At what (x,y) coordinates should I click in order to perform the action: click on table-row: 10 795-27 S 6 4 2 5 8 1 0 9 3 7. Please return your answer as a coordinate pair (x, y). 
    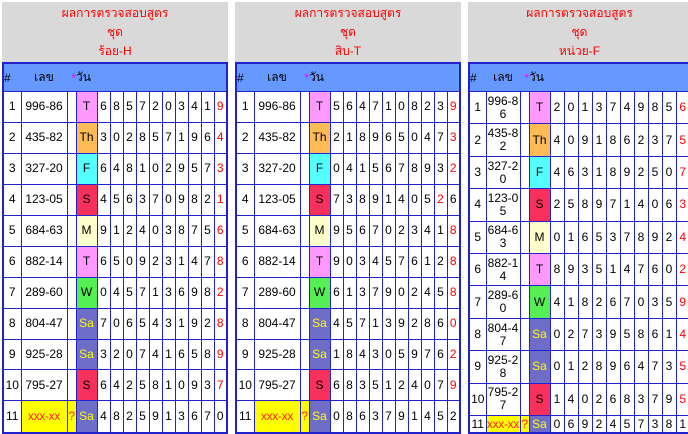
    Looking at the image, I should click on (115, 385).